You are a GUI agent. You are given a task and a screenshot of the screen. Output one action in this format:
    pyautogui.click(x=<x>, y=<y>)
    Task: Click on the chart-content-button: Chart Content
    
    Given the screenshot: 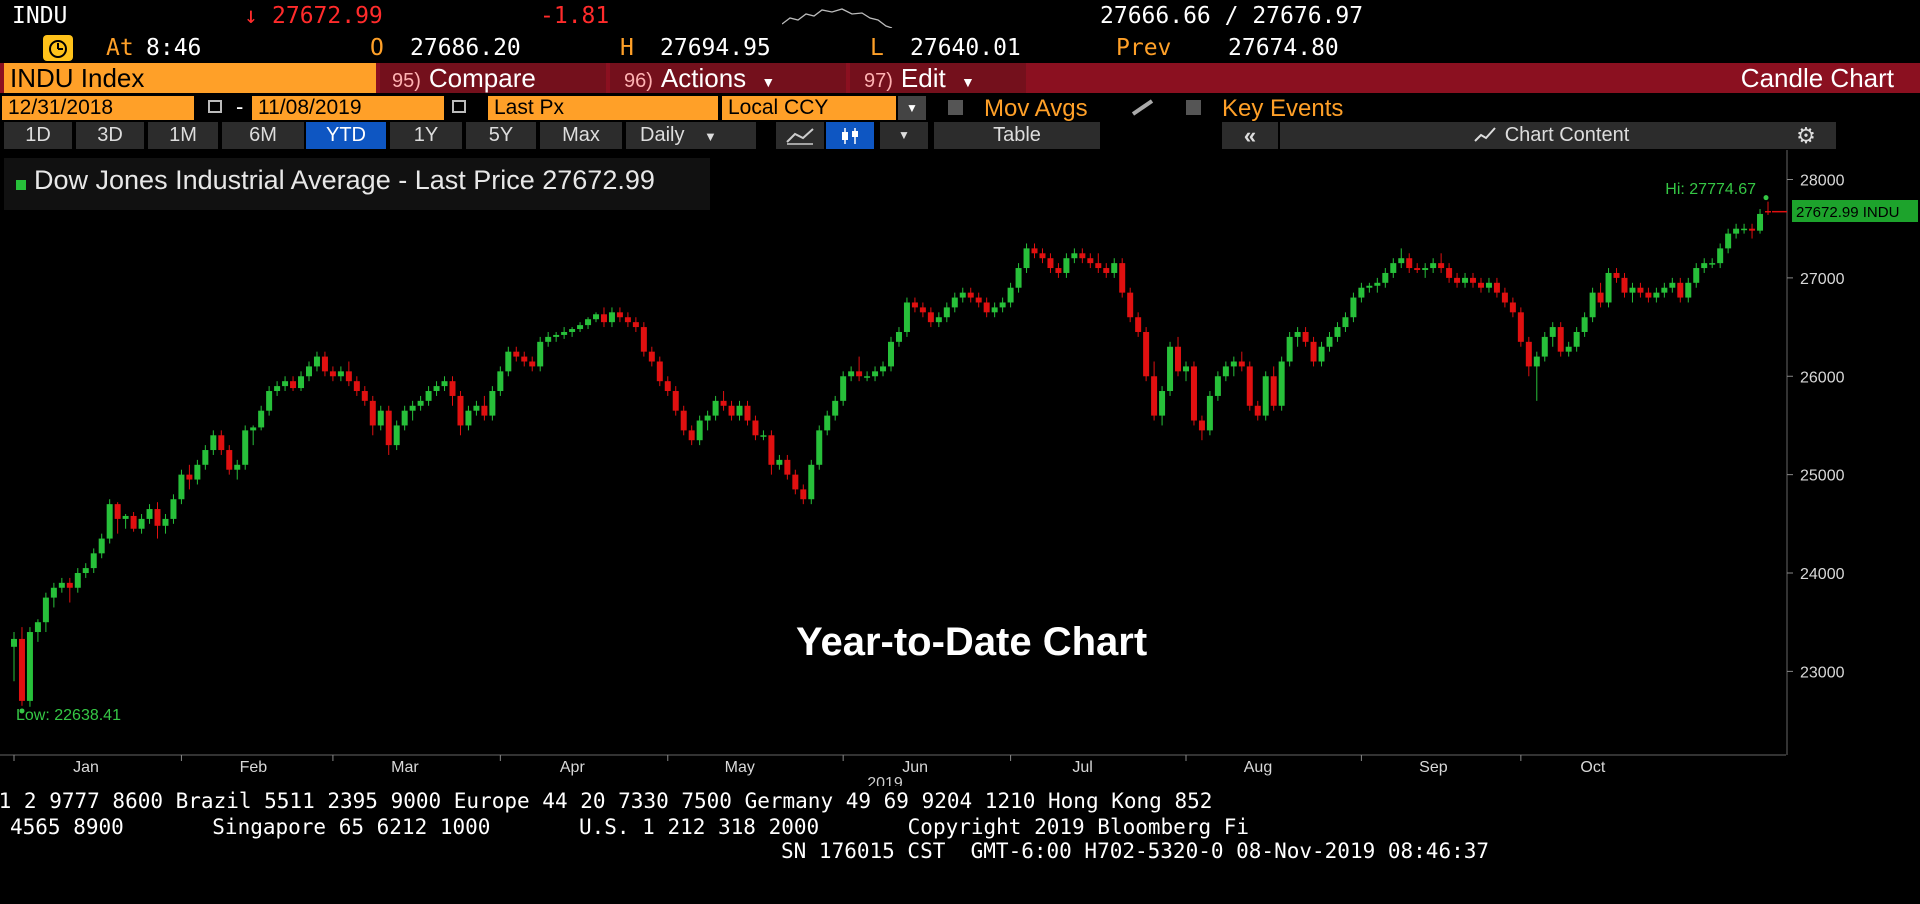 What is the action you would take?
    pyautogui.click(x=1551, y=135)
    